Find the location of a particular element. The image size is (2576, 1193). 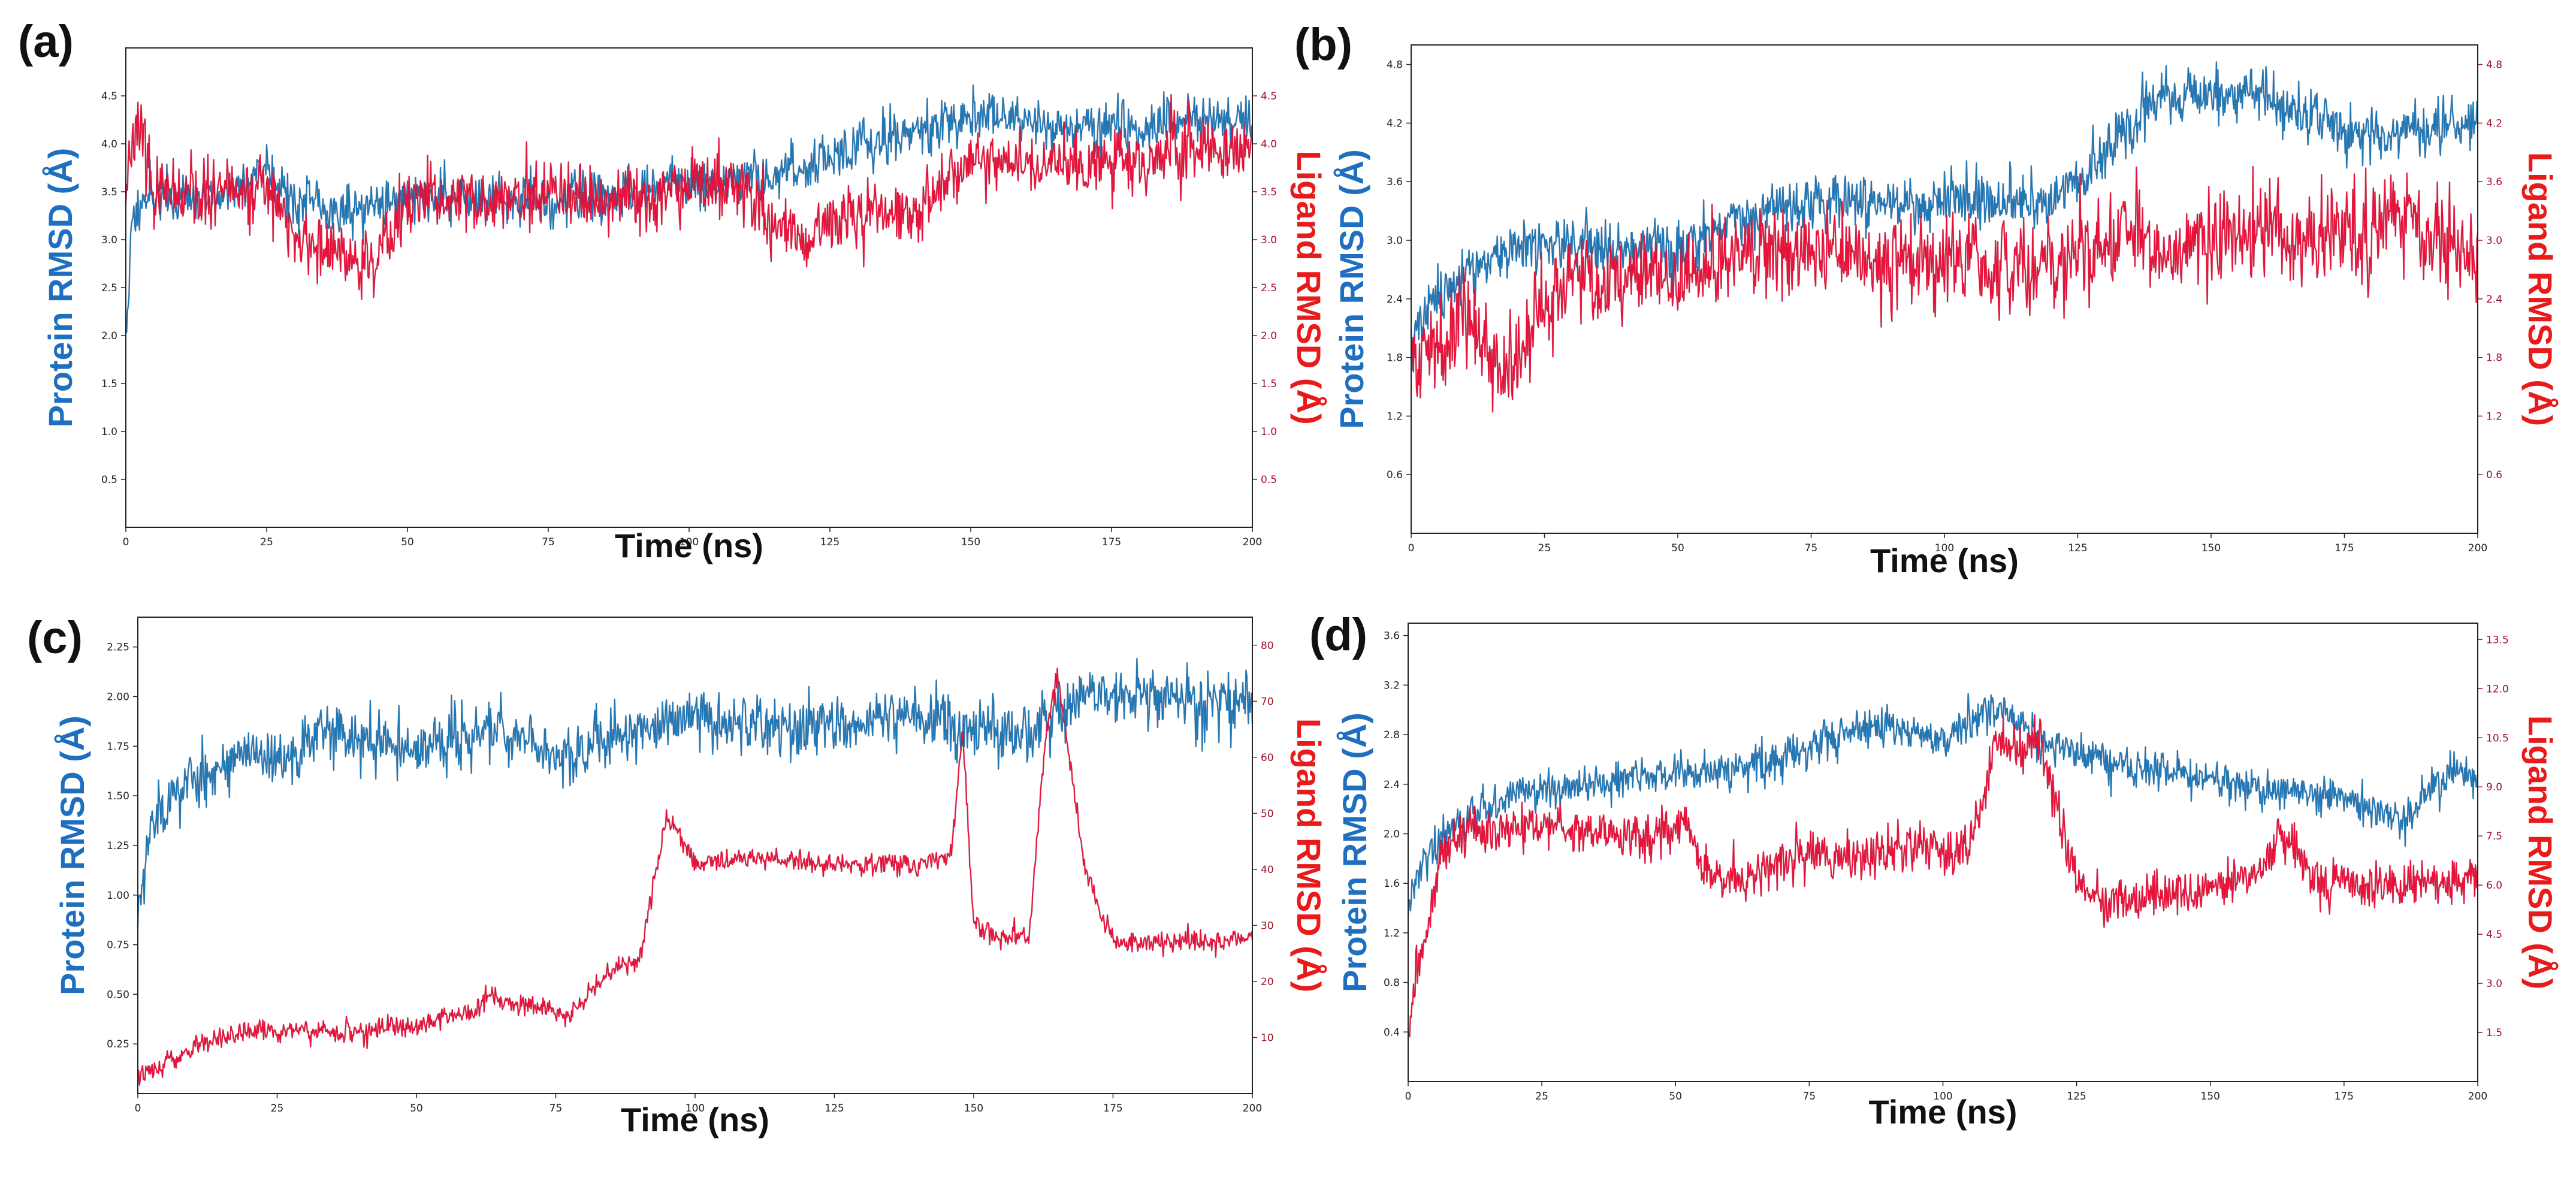

panel-a-x-tick-label: 125 is located at coordinates (830, 542).